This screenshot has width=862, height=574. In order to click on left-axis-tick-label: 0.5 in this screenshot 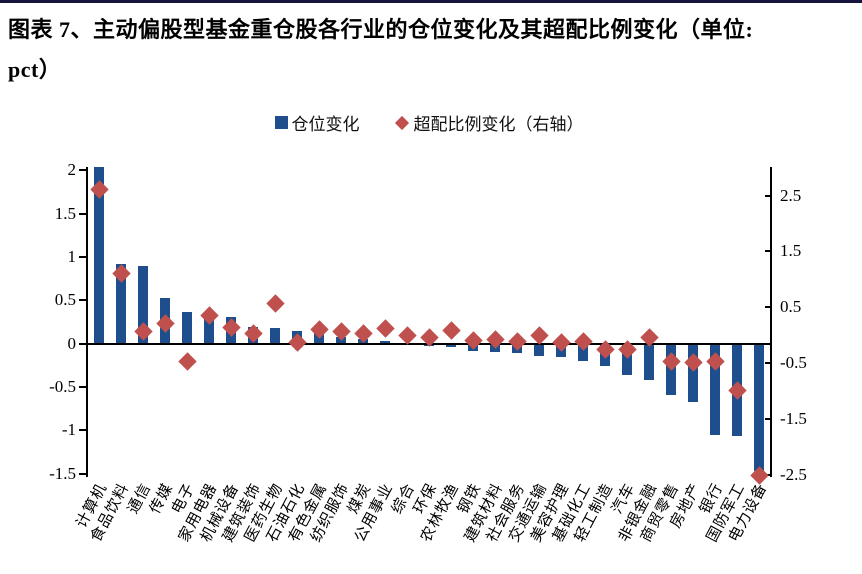, I will do `click(65, 300)`.